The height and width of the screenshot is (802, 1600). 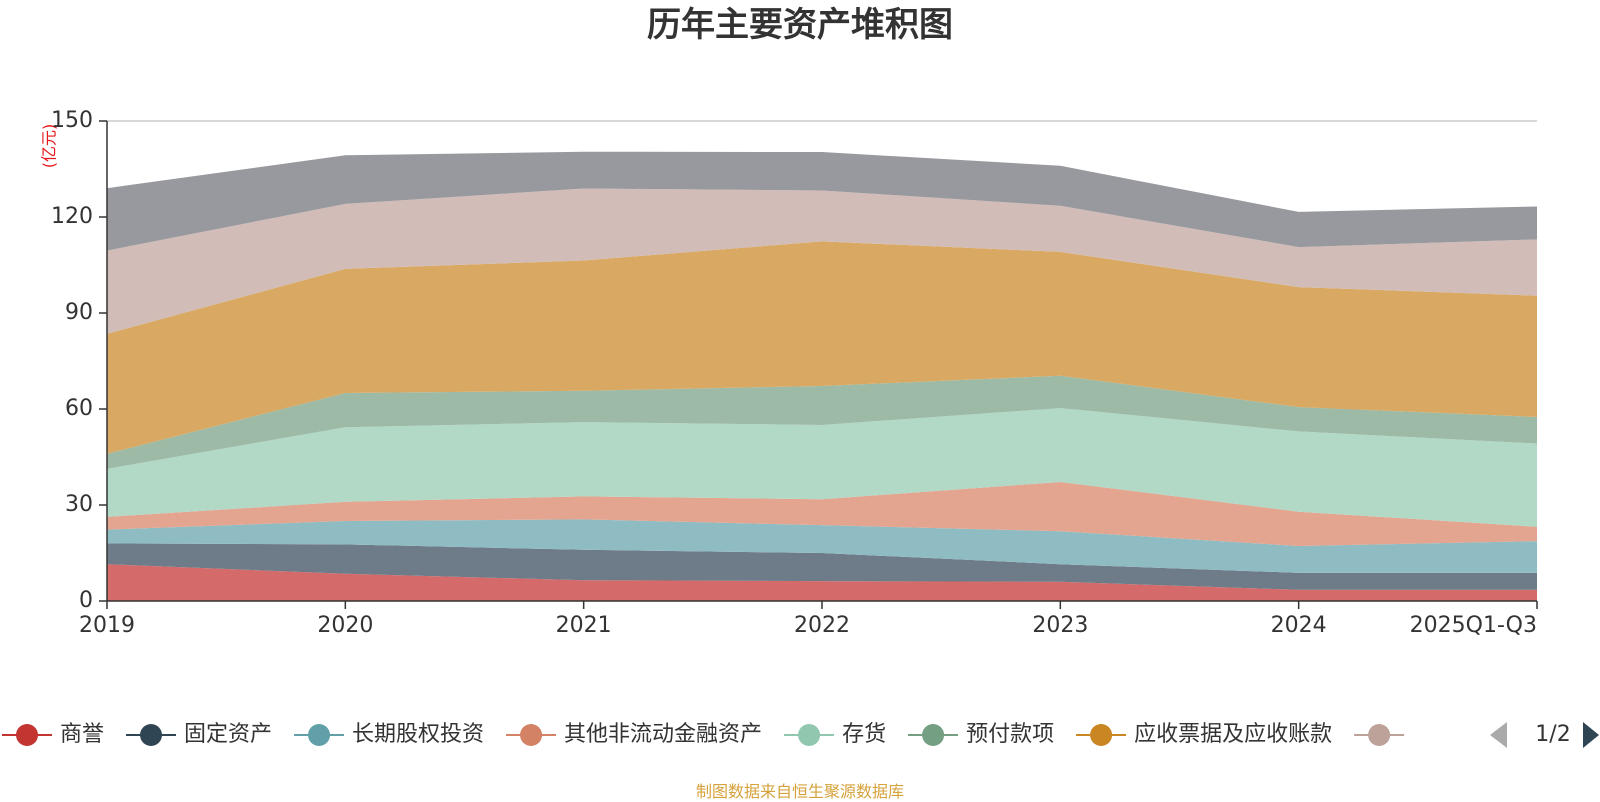 What do you see at coordinates (1010, 734) in the screenshot?
I see `legend-label: 预付款项` at bounding box center [1010, 734].